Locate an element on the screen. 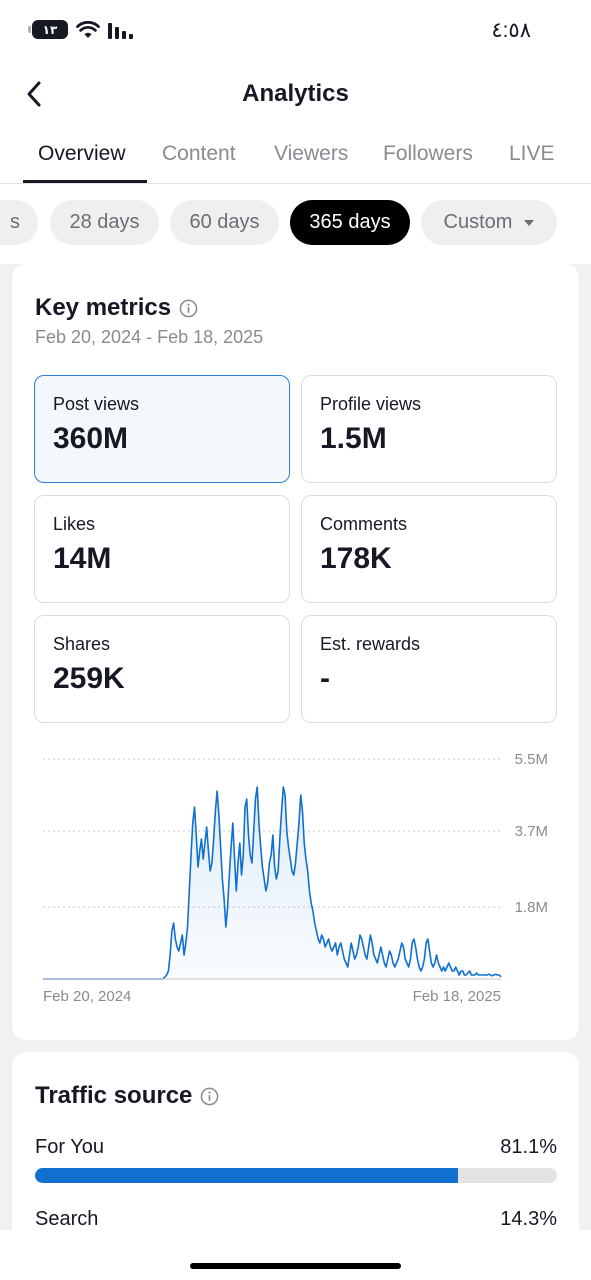 The image size is (591, 1280). filter-chip-label: 28 days is located at coordinates (104, 222).